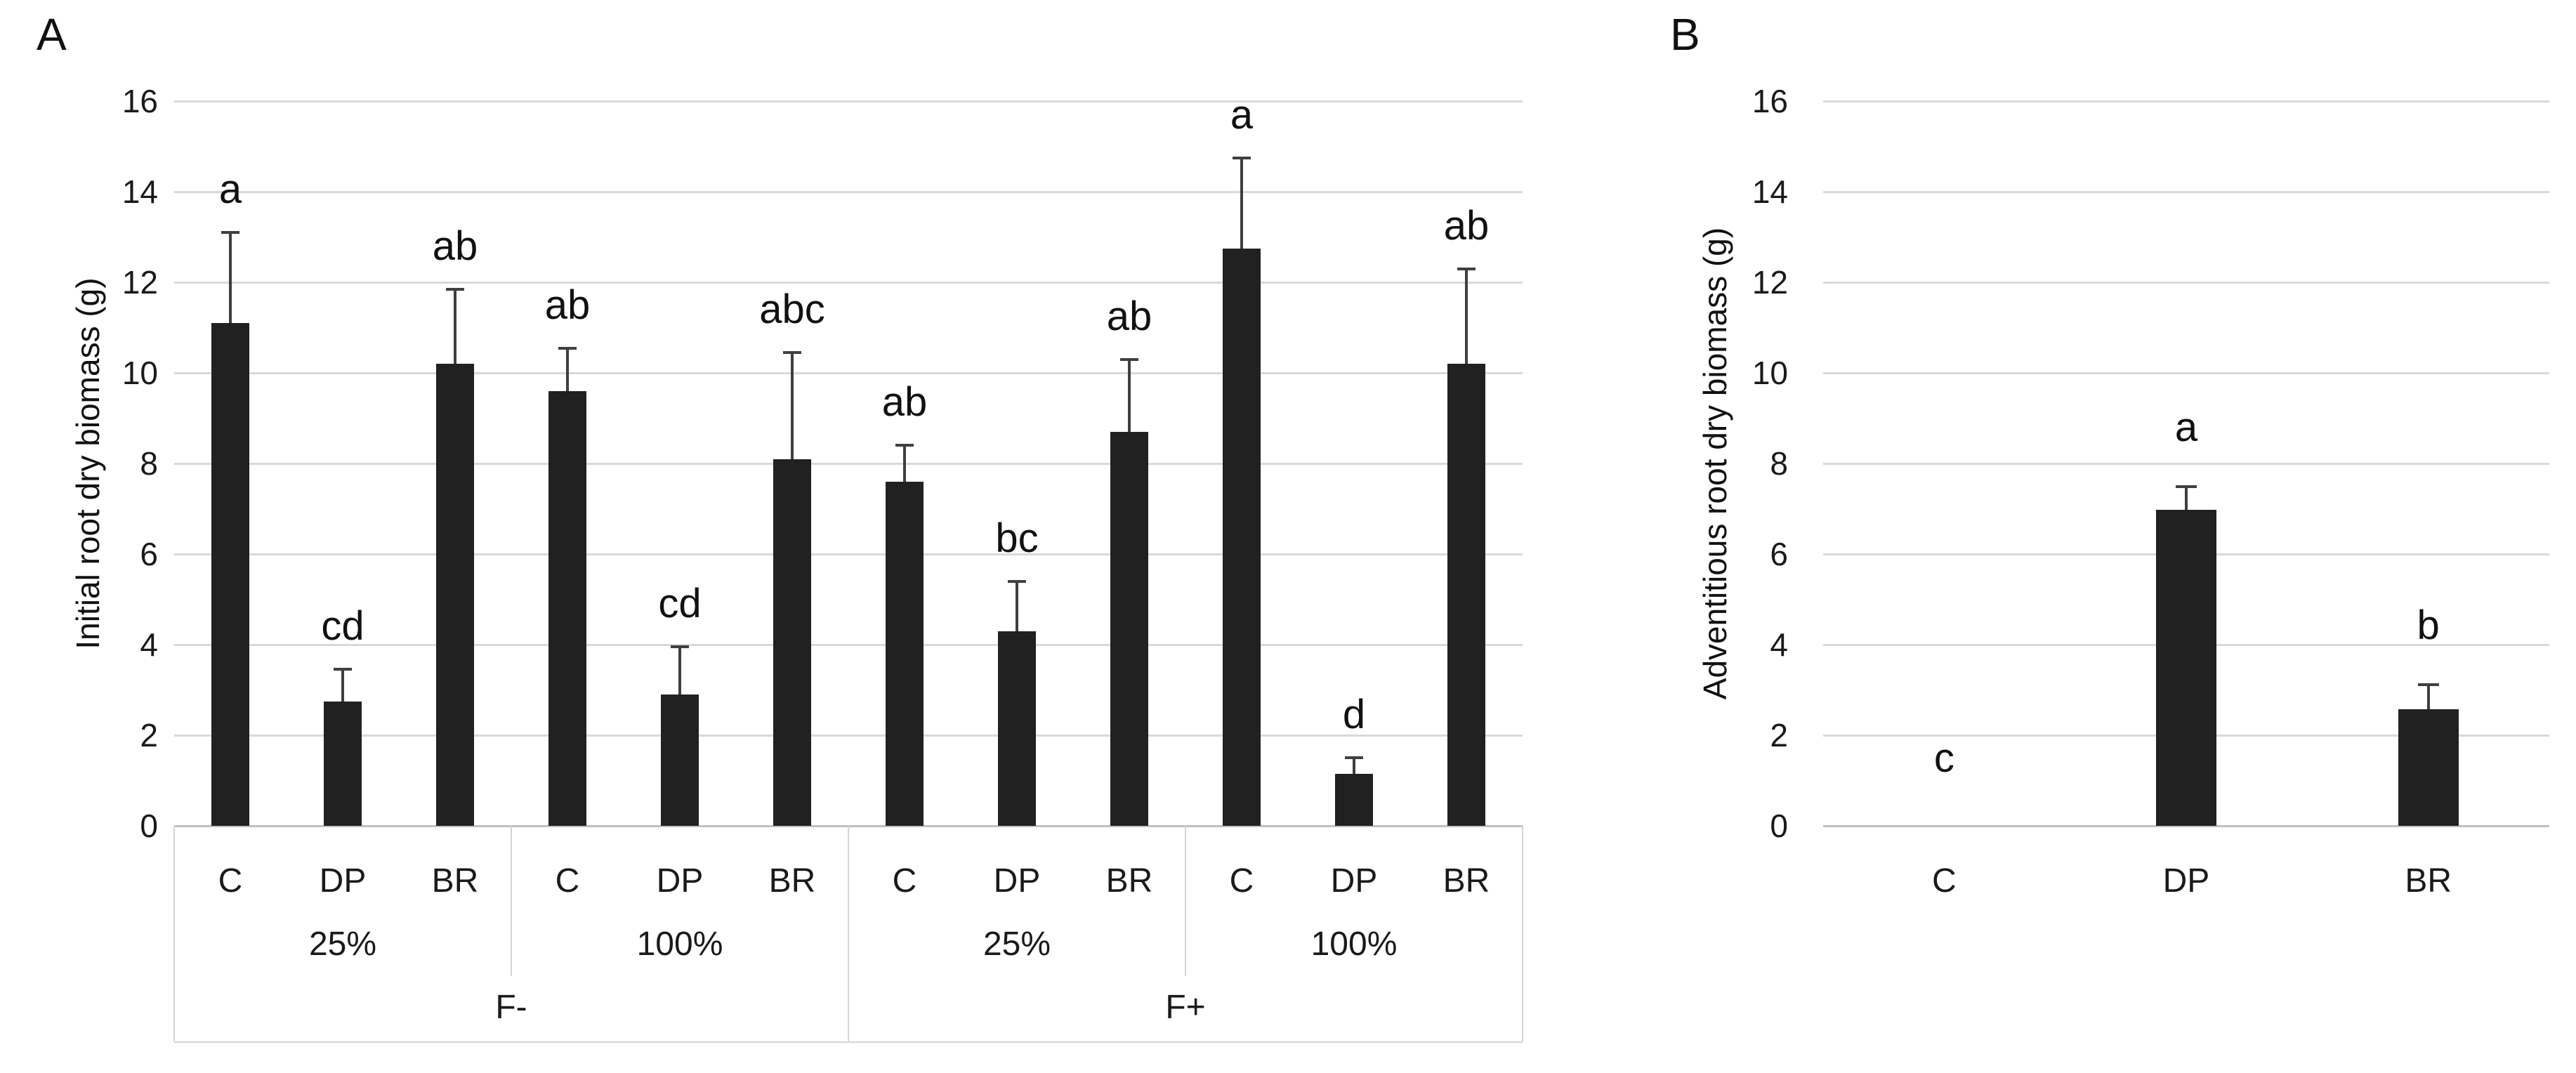 Image resolution: width=2576 pixels, height=1073 pixels. I want to click on category-label-water: 100%, so click(679, 944).